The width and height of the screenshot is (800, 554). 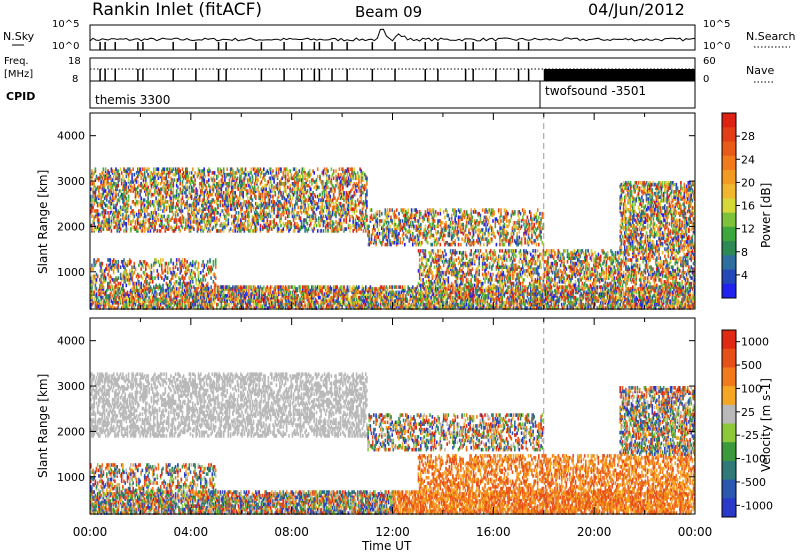 What do you see at coordinates (19, 36) in the screenshot?
I see `nsky-label: N.Sky` at bounding box center [19, 36].